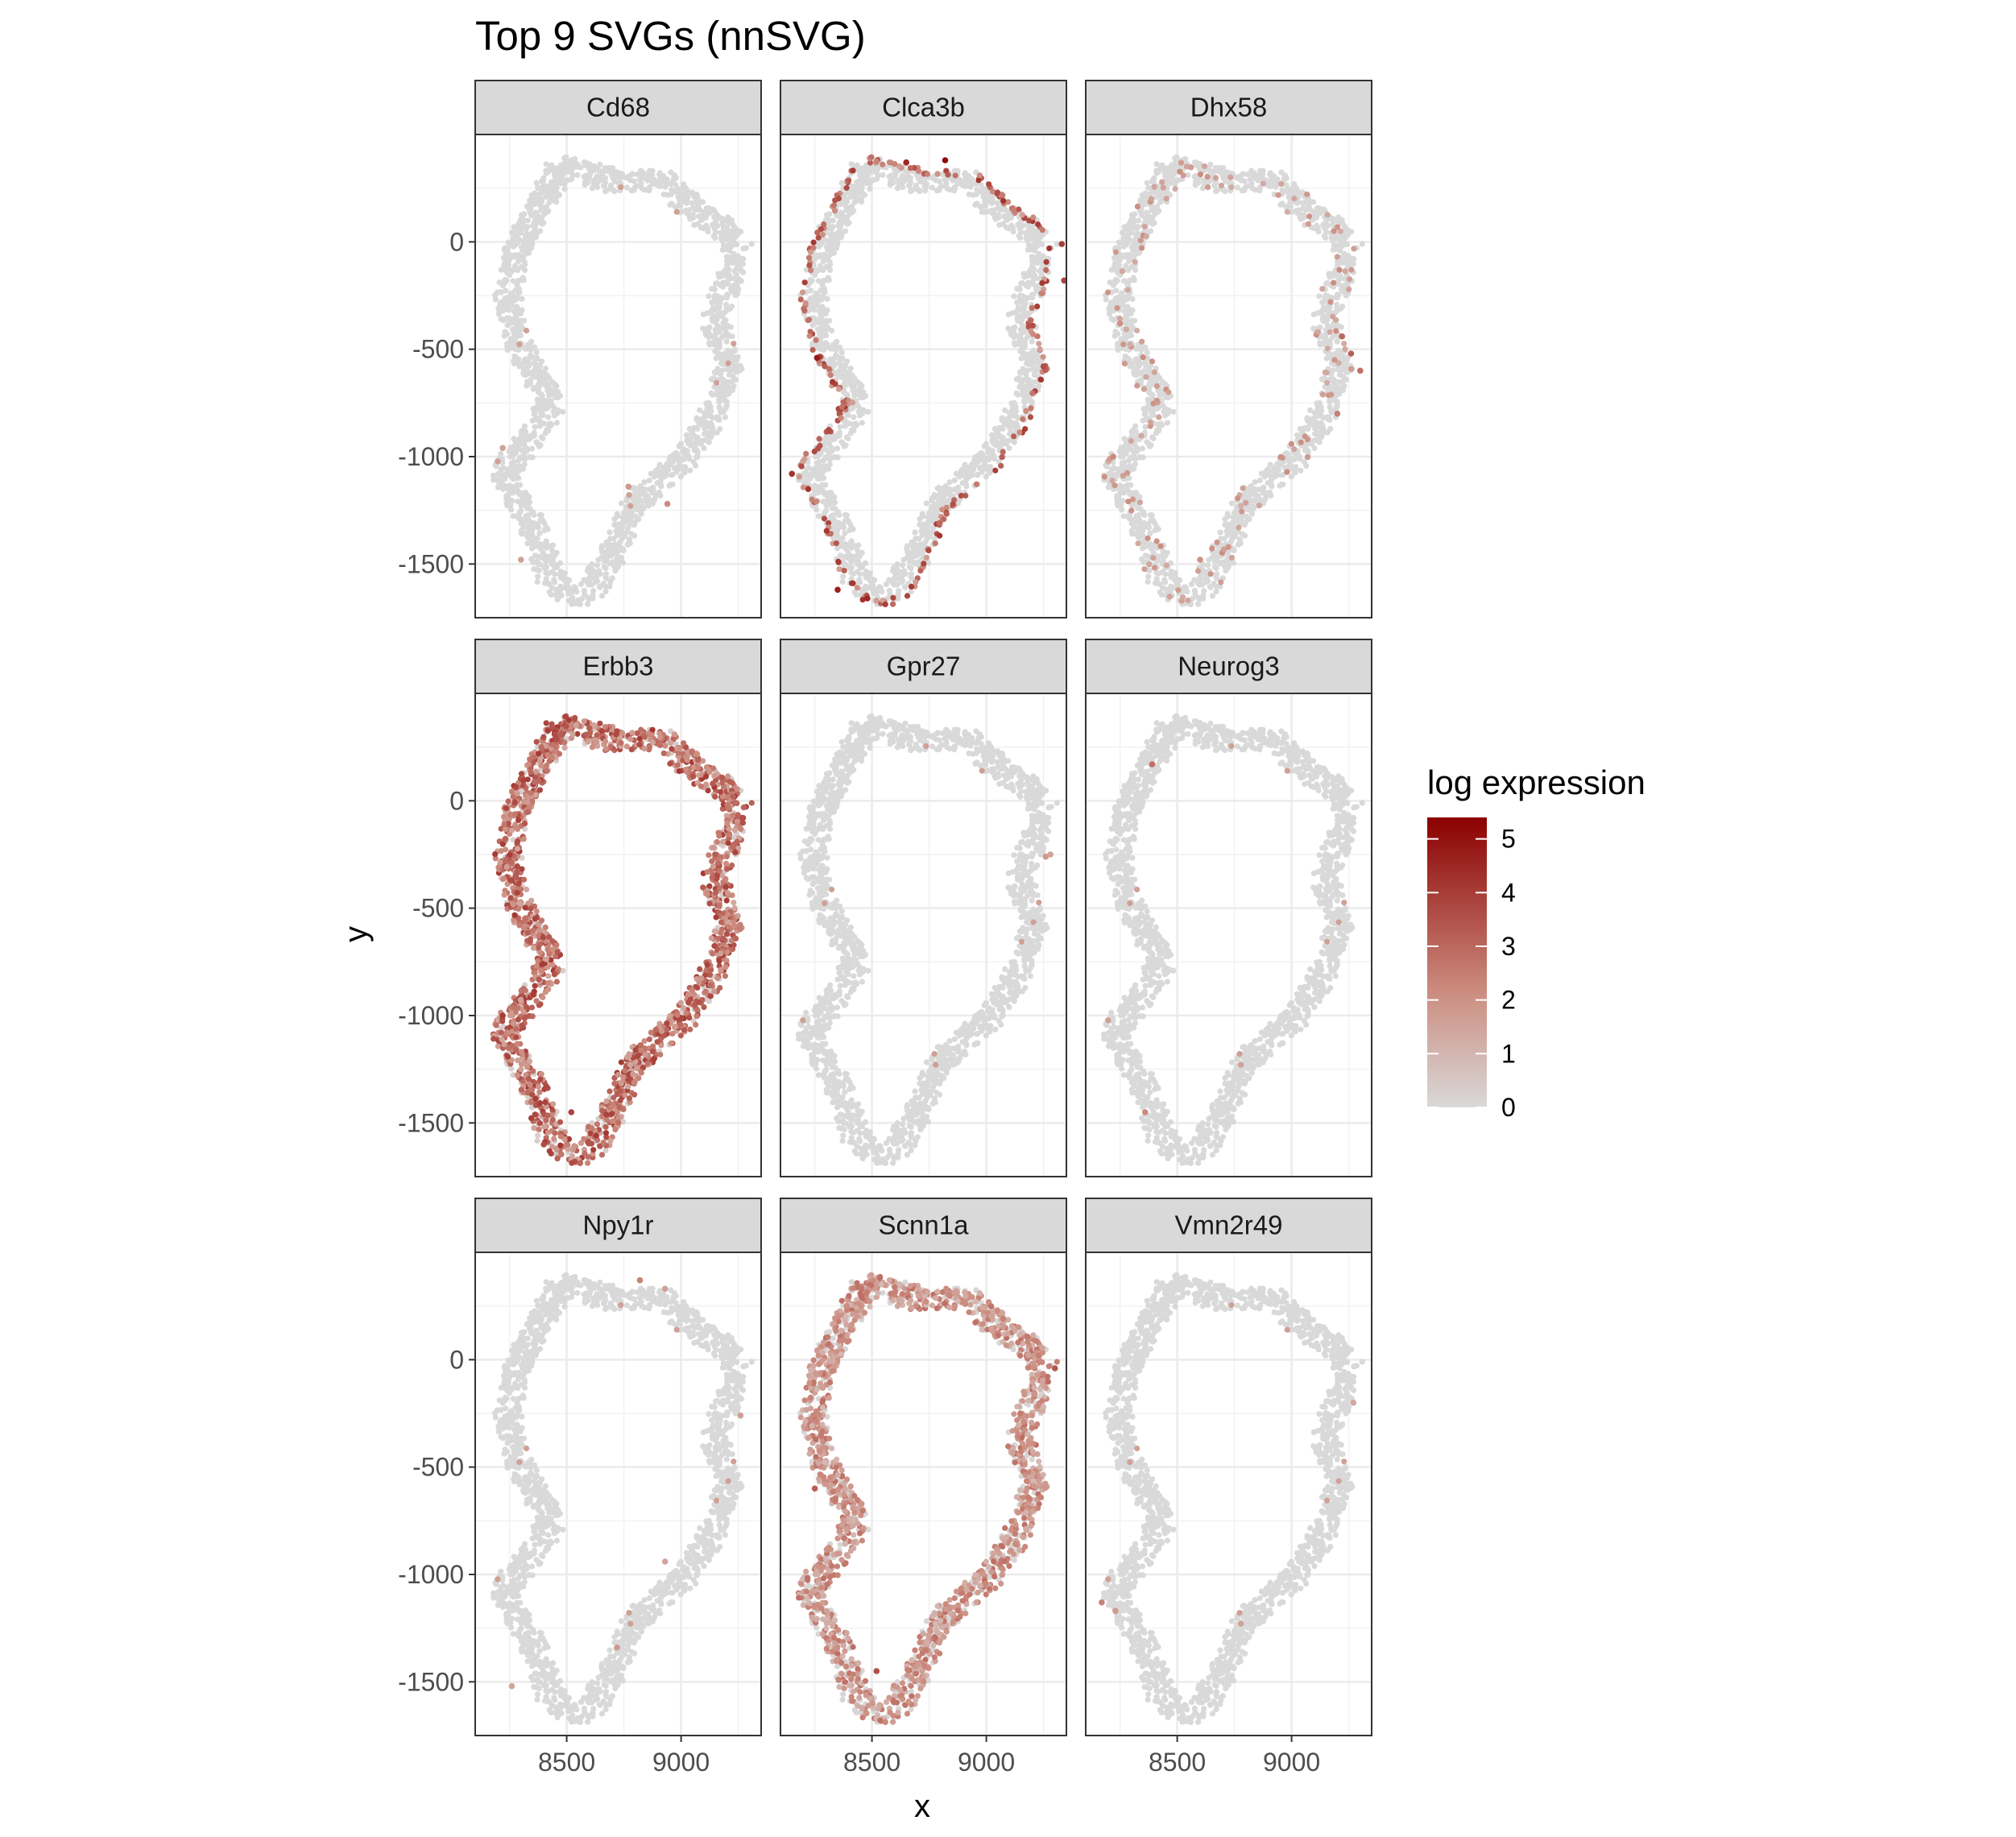 The width and height of the screenshot is (2016, 1837). I want to click on y-tick-label: 0, so click(456, 241).